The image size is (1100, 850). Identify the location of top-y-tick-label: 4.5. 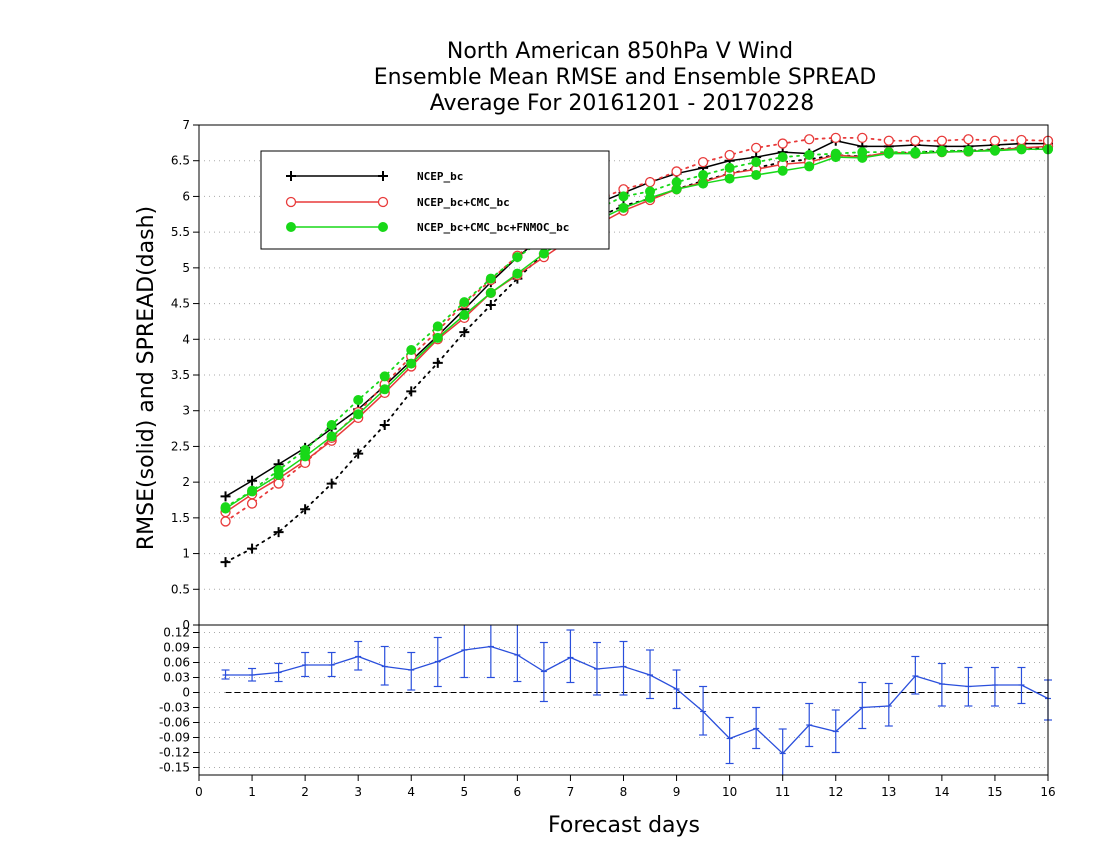
(180, 304).